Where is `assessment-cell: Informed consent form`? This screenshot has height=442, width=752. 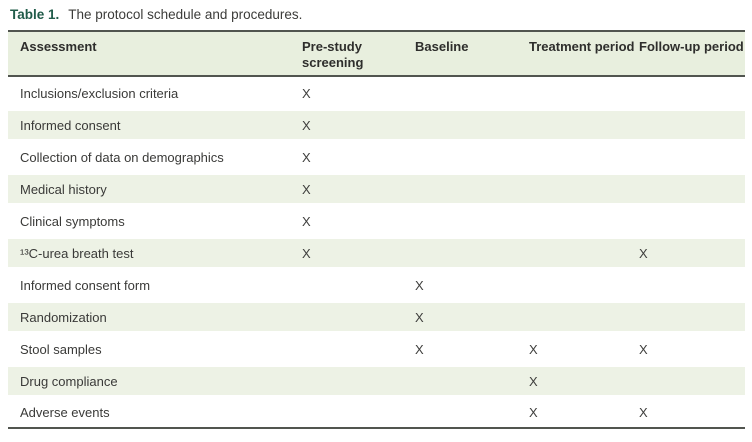 assessment-cell: Informed consent form is located at coordinates (85, 285).